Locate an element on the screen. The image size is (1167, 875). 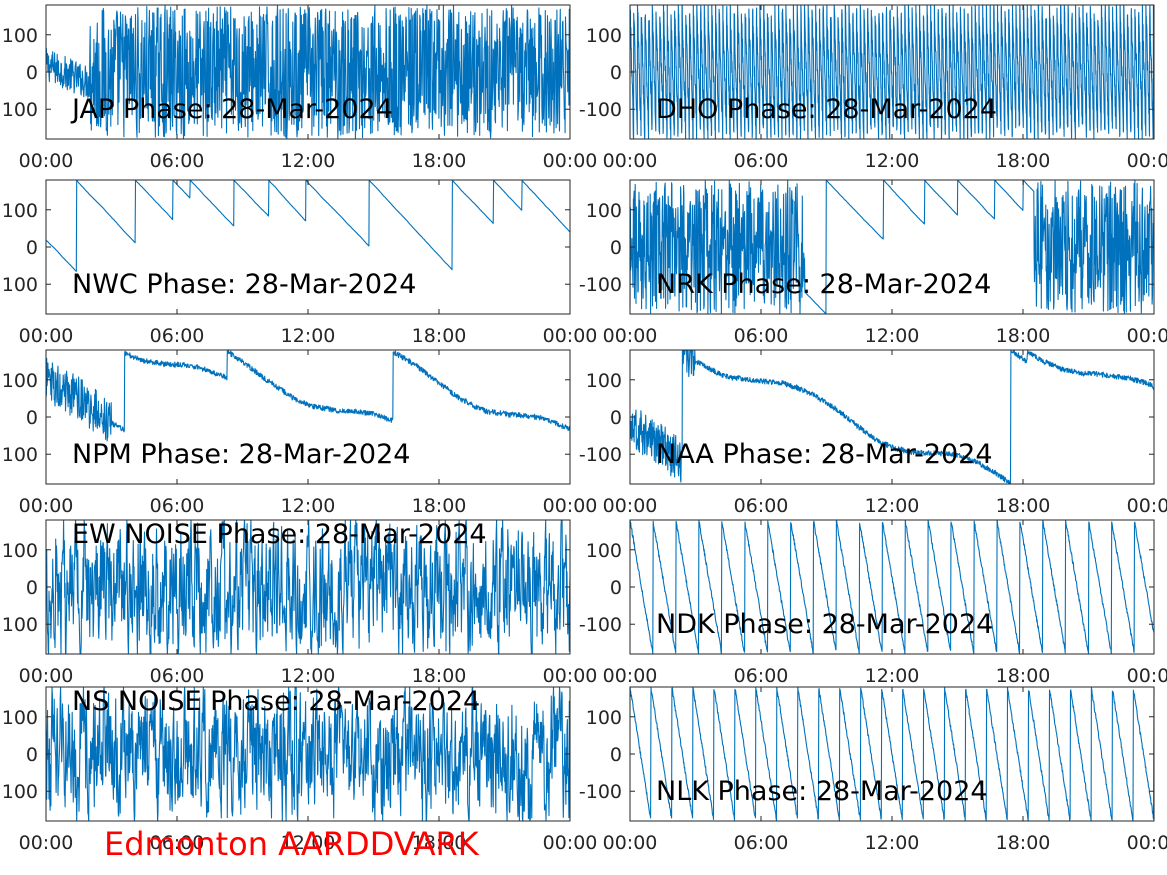
panel-title: DHO Phase: 28-Mar-2024 is located at coordinates (826, 109).